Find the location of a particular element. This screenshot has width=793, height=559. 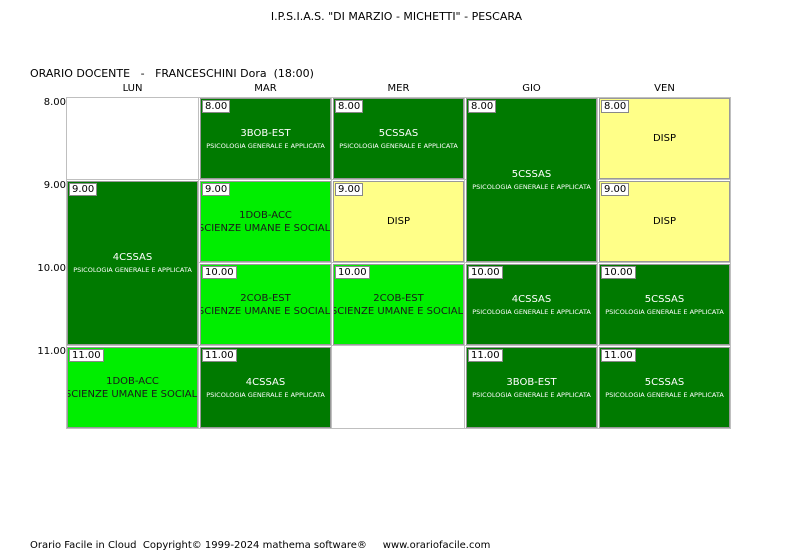

lesson-cell: 1DOB-ACC SCIENZE UMANE E SOCIALI 11.00 is located at coordinates (132, 387).